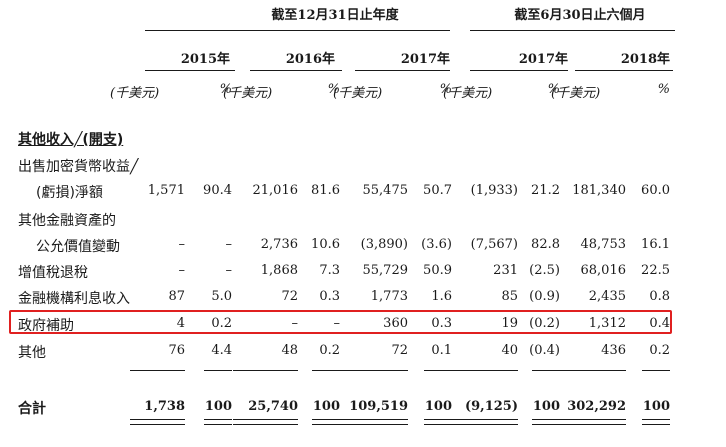  I want to click on row-label: 政府補助, so click(46, 326).